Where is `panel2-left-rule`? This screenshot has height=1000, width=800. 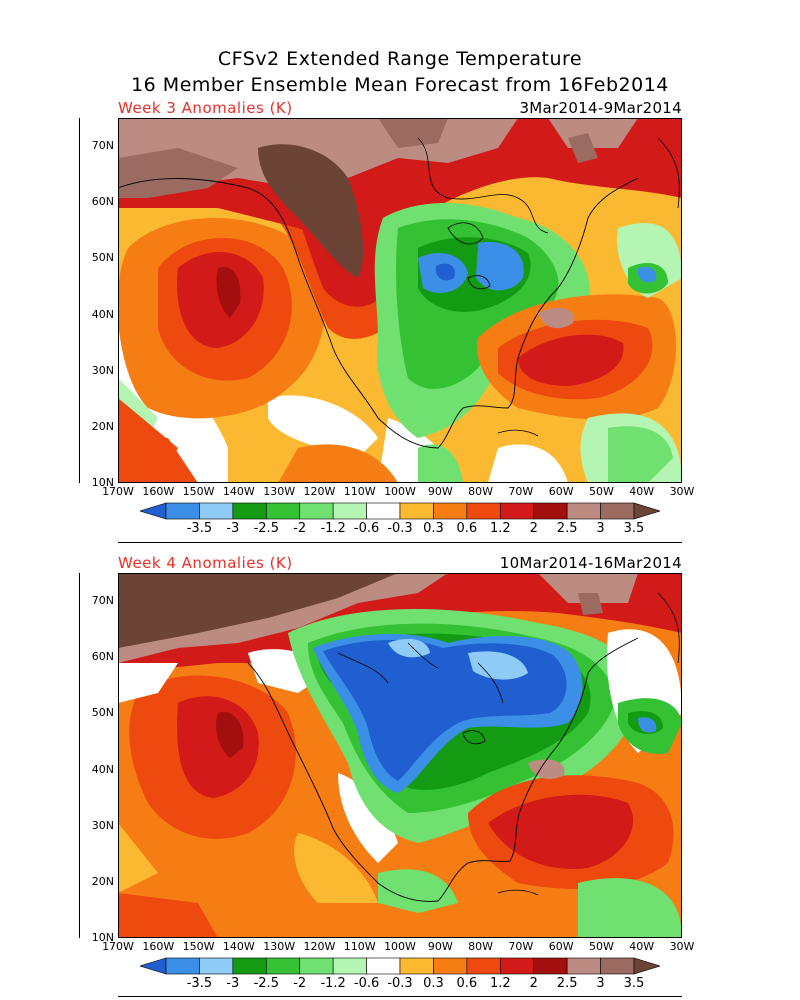
panel2-left-rule is located at coordinates (79, 755).